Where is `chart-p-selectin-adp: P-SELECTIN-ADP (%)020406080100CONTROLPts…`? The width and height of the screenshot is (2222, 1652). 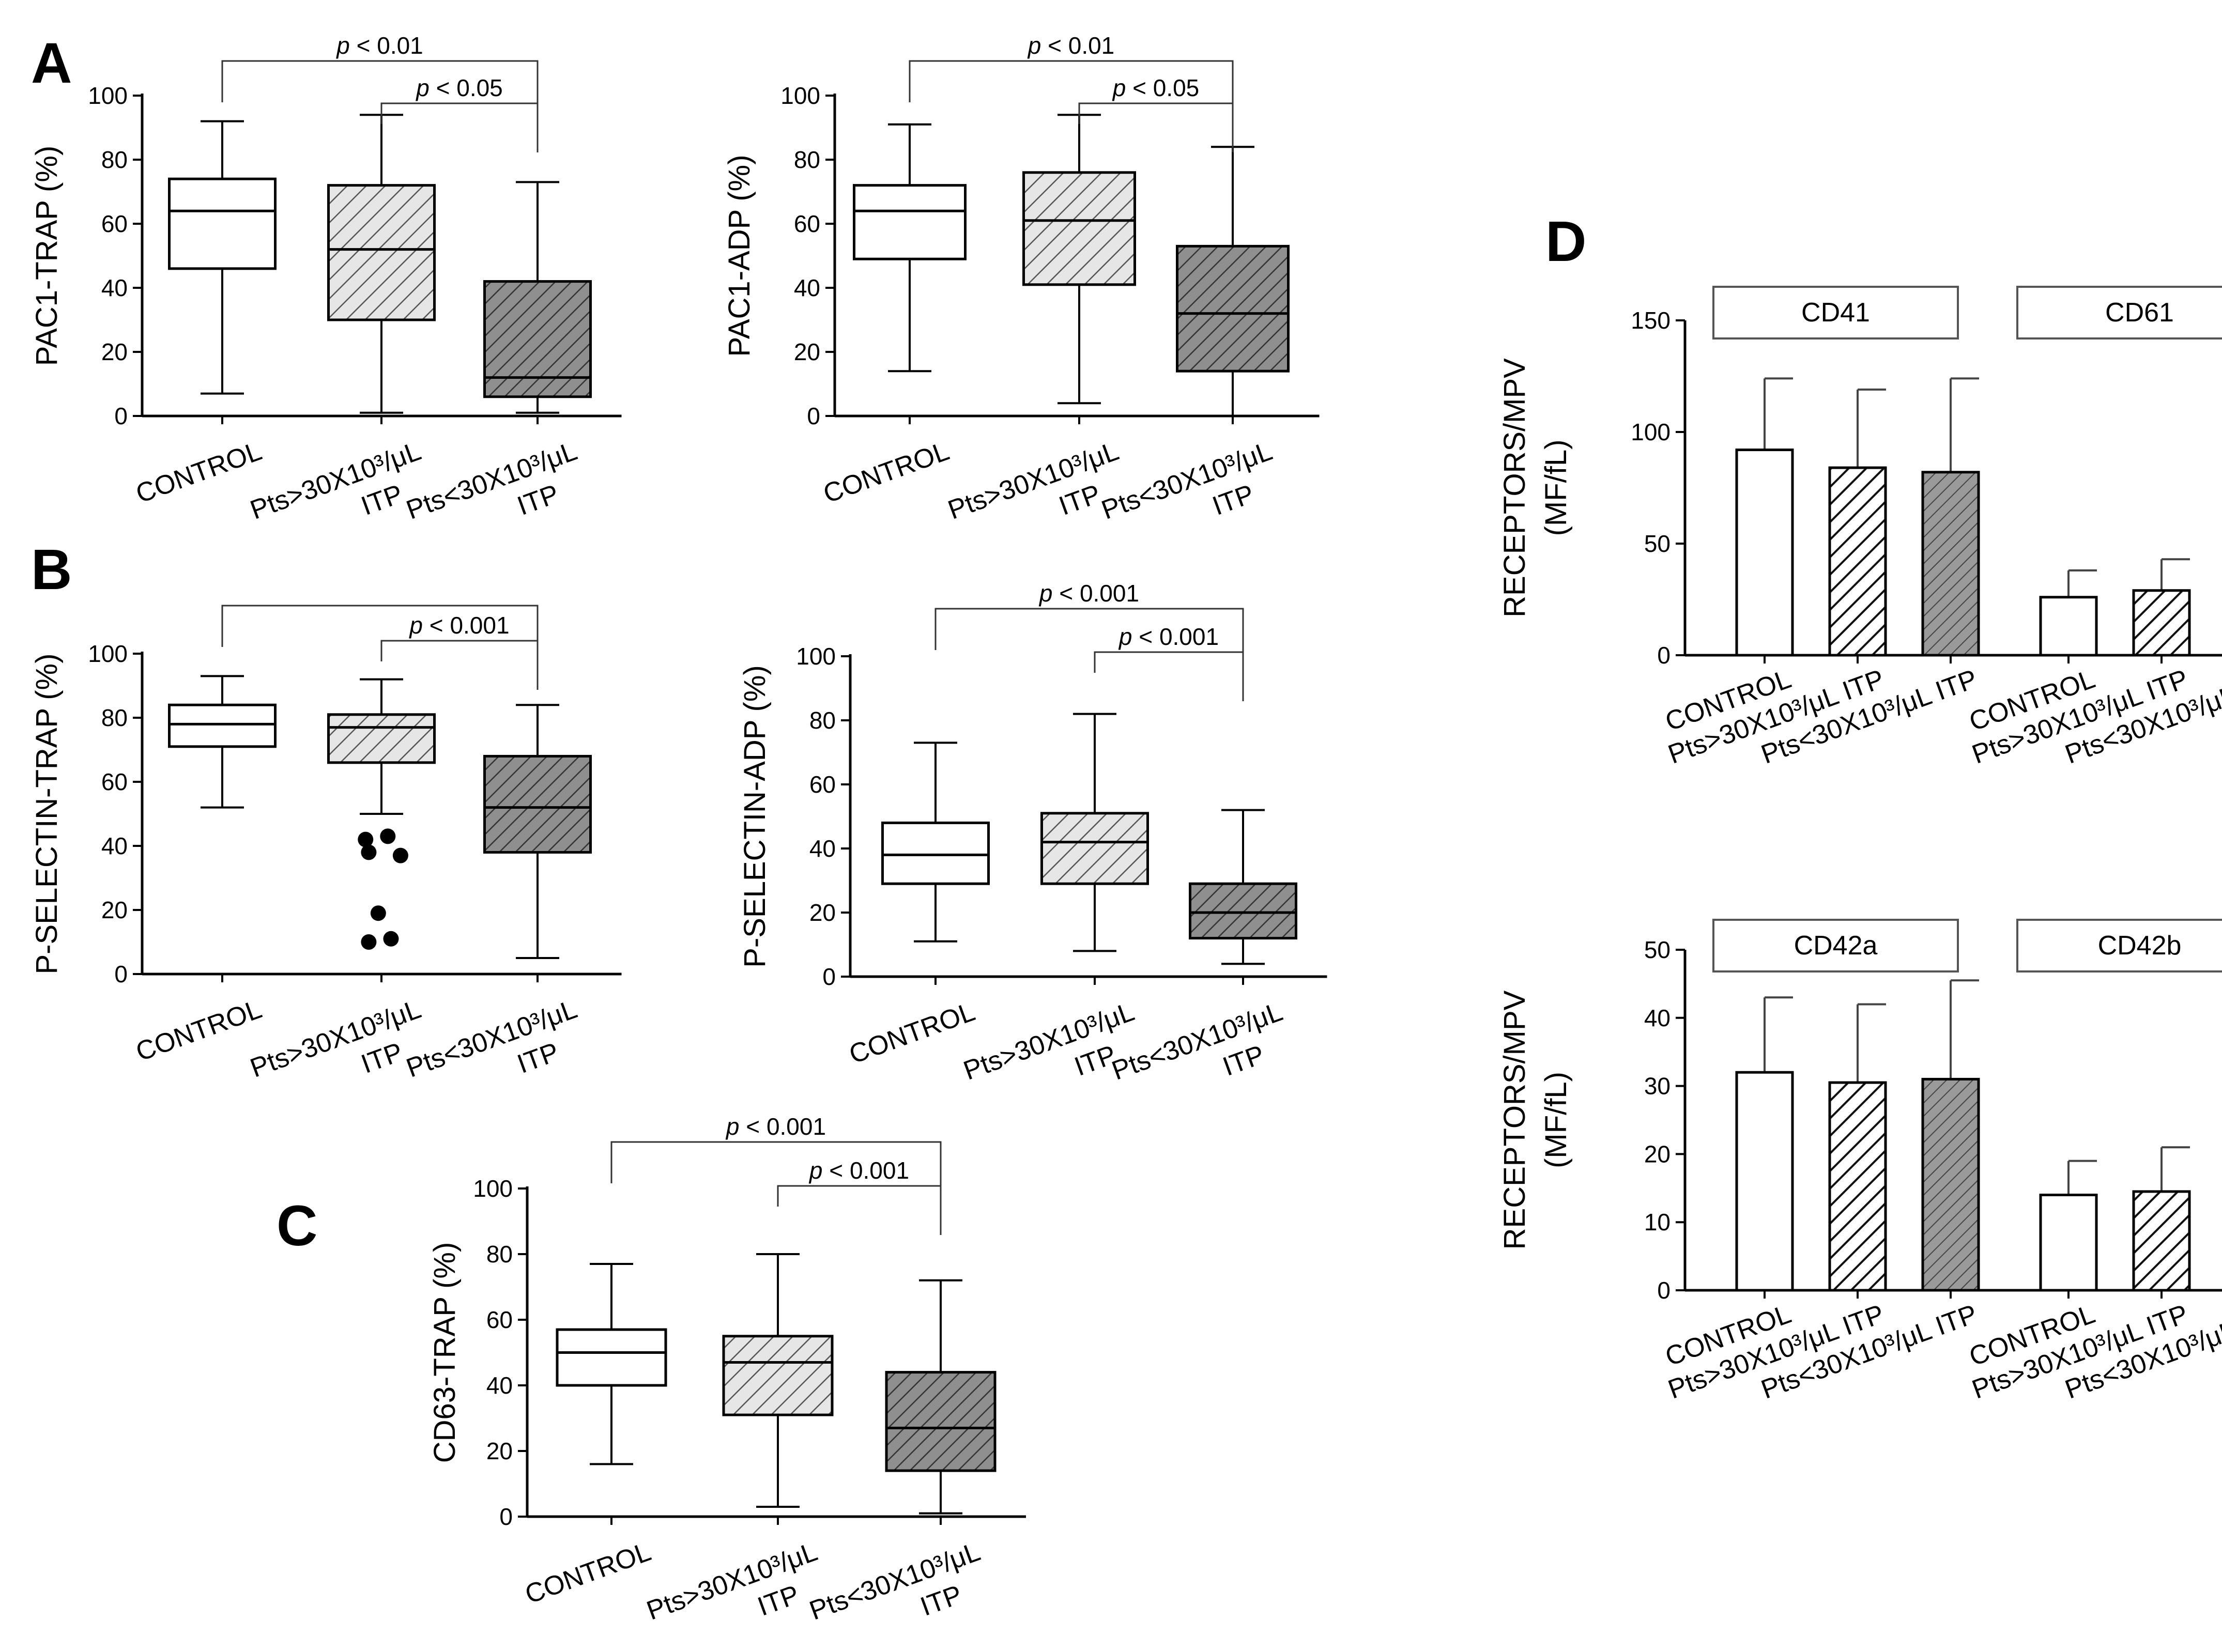
chart-p-selectin-adp: P-SELECTIN-ADP (%)020406080100CONTROLPts… is located at coordinates (1032, 833).